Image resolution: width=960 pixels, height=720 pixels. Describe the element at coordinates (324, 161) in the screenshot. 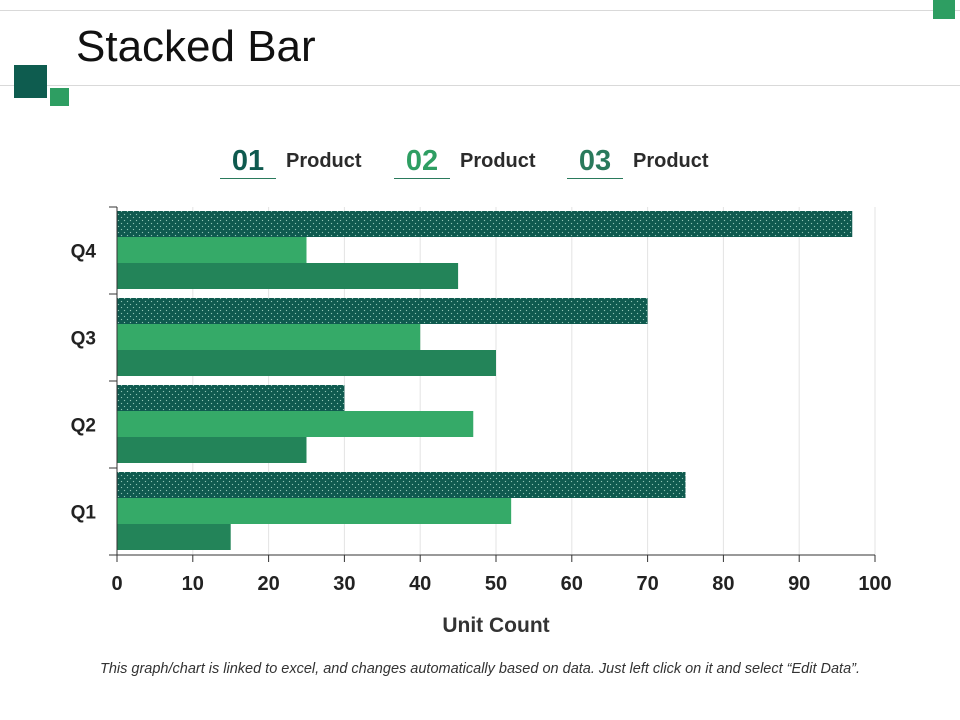

I see `legend-label-1: Product` at that location.